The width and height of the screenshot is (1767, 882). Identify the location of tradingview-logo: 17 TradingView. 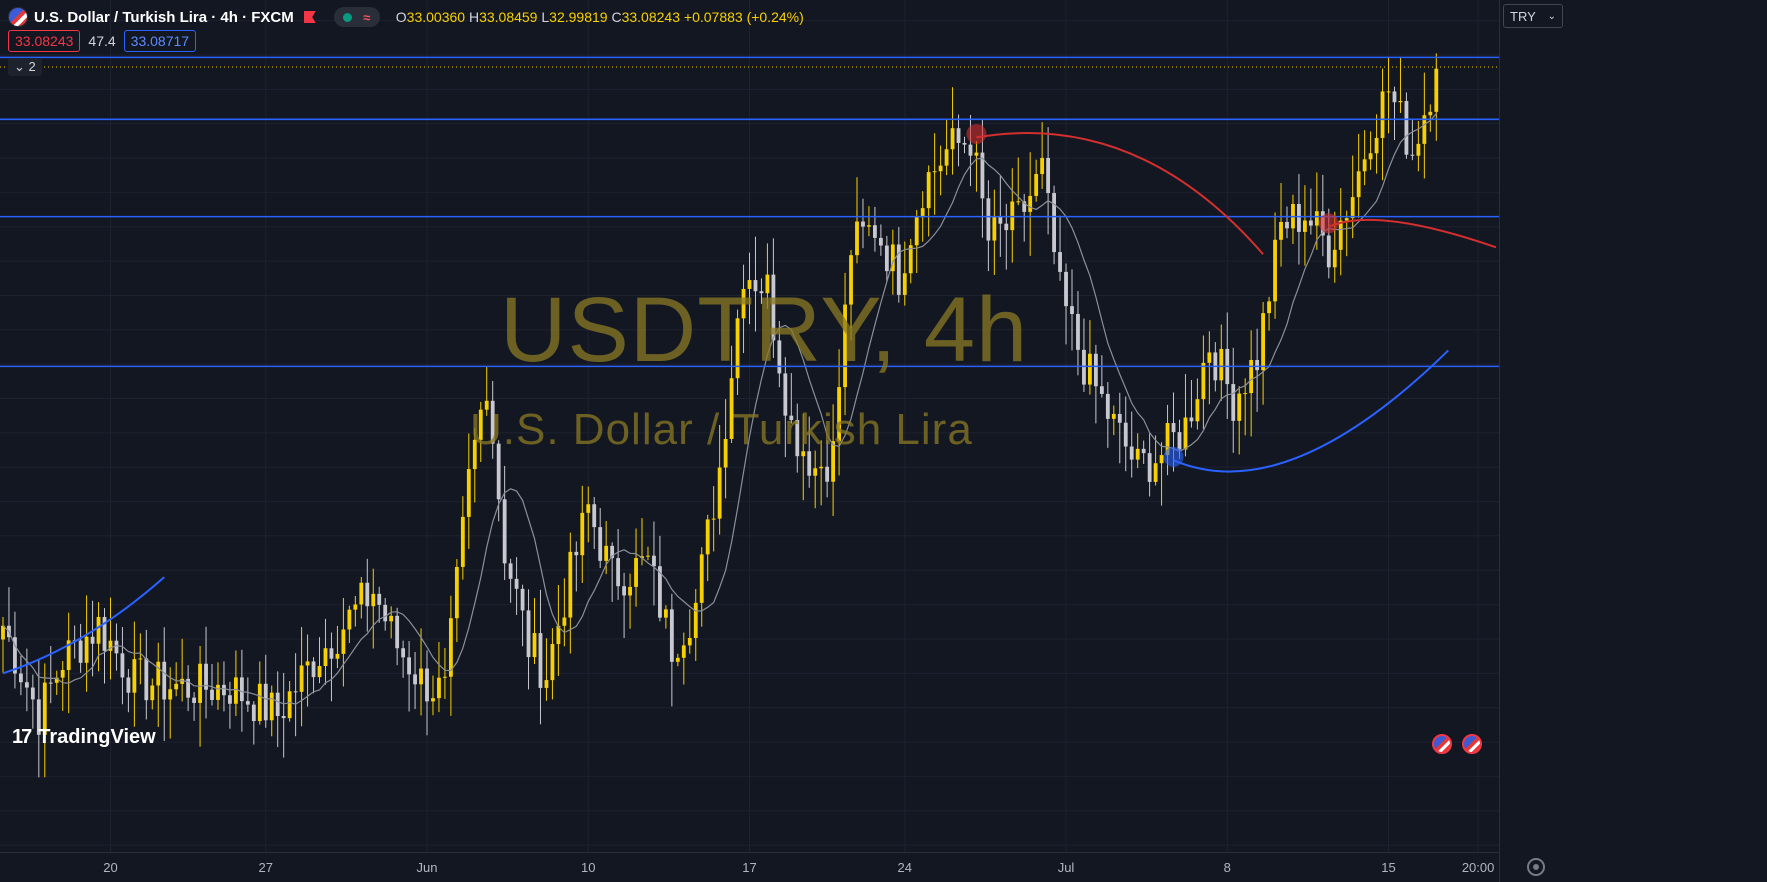
(84, 737).